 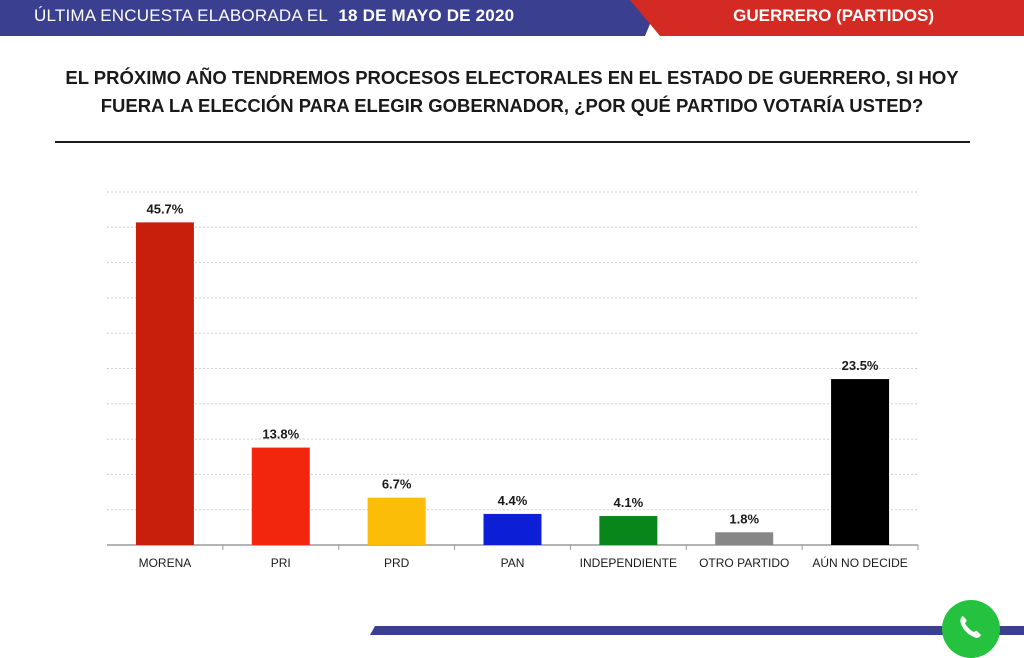 I want to click on category-label: PRI, so click(x=281, y=563).